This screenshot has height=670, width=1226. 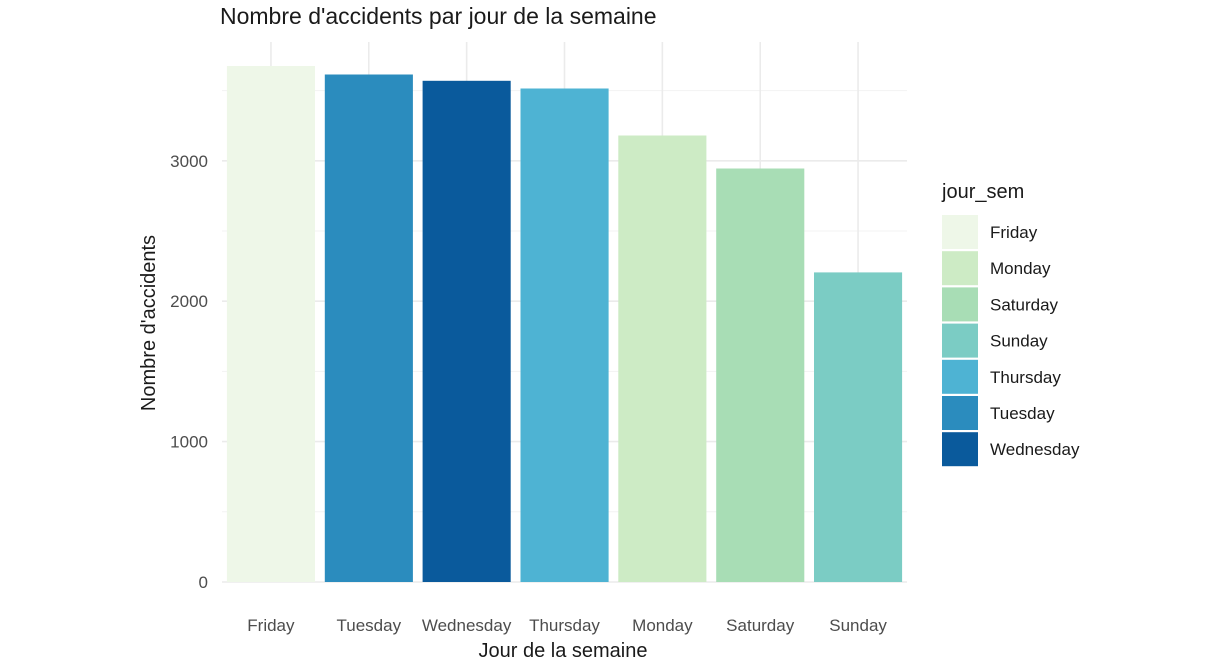 What do you see at coordinates (189, 442) in the screenshot?
I see `y-tick-label: 1000` at bounding box center [189, 442].